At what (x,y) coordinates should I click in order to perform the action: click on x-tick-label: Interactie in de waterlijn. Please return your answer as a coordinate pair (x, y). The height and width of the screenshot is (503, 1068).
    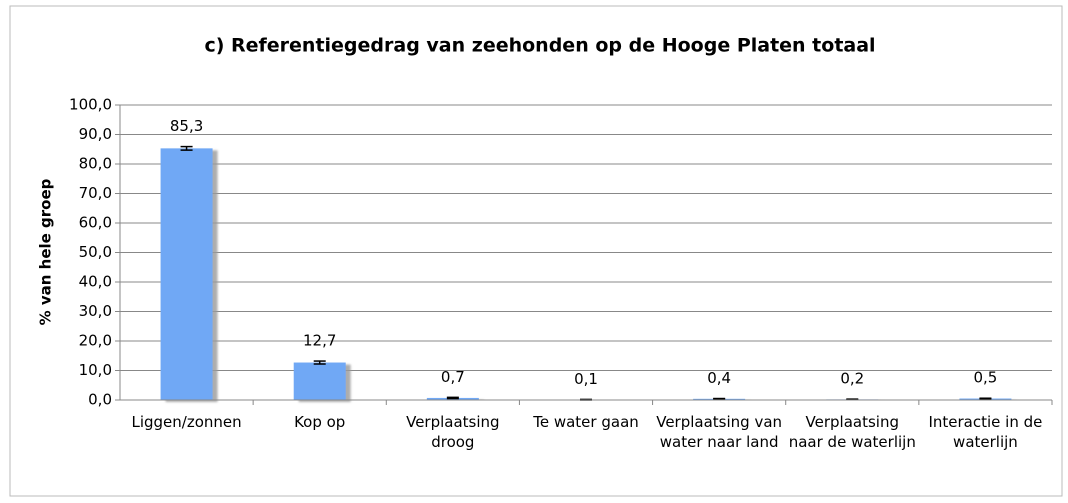
    Looking at the image, I should click on (985, 432).